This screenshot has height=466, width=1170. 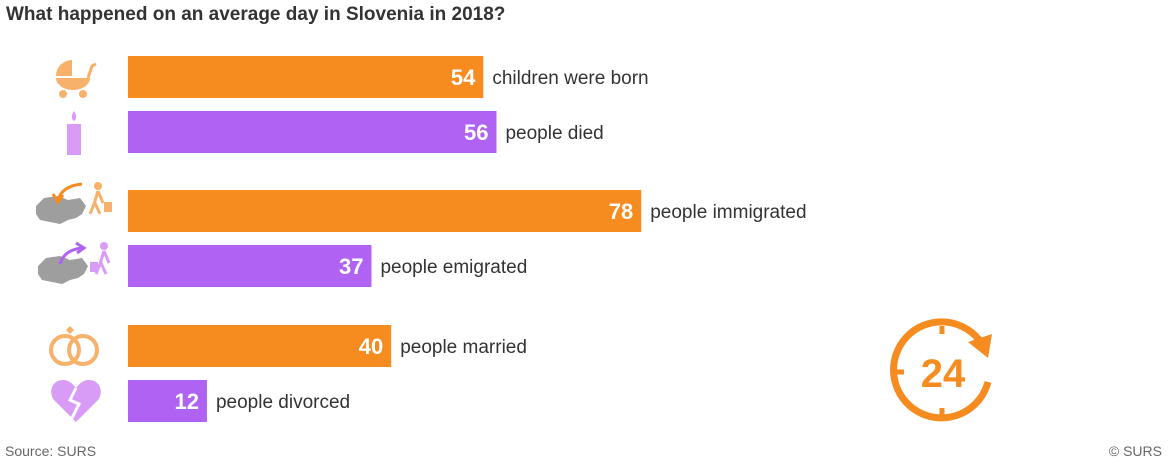 What do you see at coordinates (943, 374) in the screenshot?
I see `clock-label: 24` at bounding box center [943, 374].